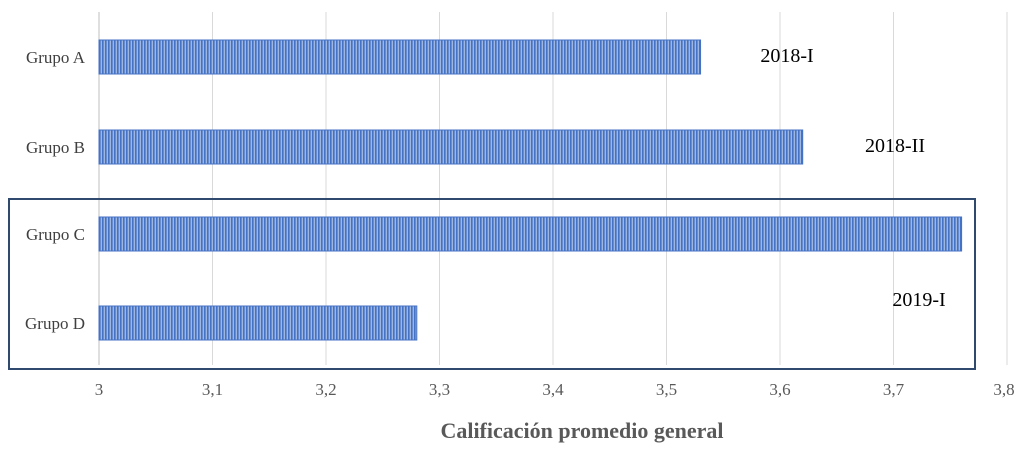 The width and height of the screenshot is (1021, 450). I want to click on x-tick-label: 3,8, so click(1003, 389).